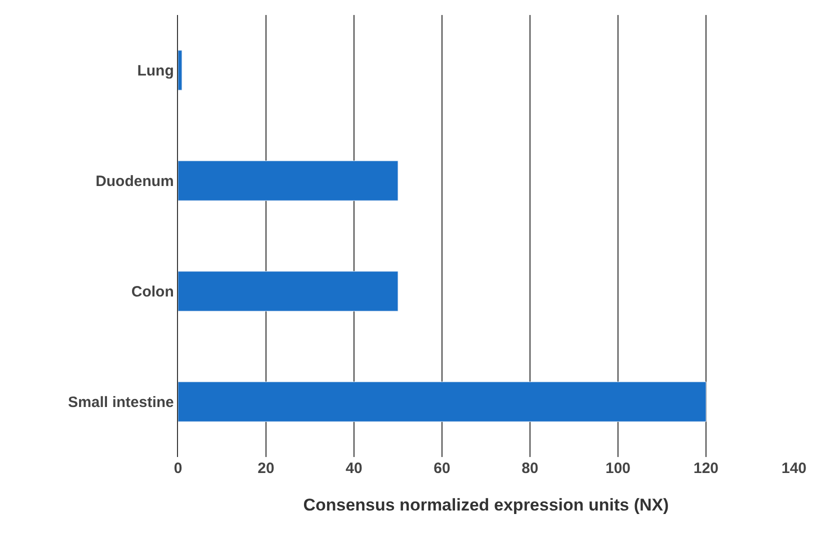 The width and height of the screenshot is (819, 535). I want to click on x-tick-label: 120, so click(706, 468).